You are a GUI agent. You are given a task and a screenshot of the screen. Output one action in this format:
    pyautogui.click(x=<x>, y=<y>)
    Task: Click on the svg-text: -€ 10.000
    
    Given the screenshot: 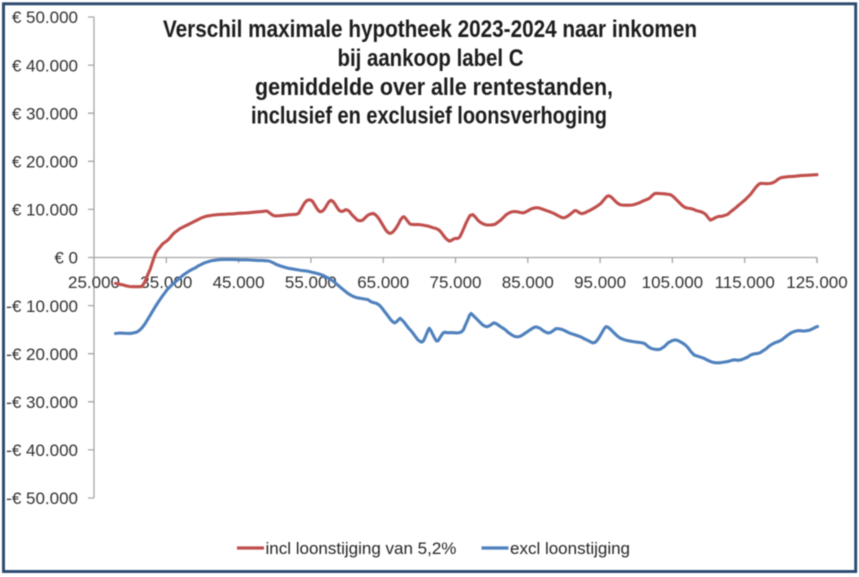 What is the action you would take?
    pyautogui.click(x=42, y=306)
    